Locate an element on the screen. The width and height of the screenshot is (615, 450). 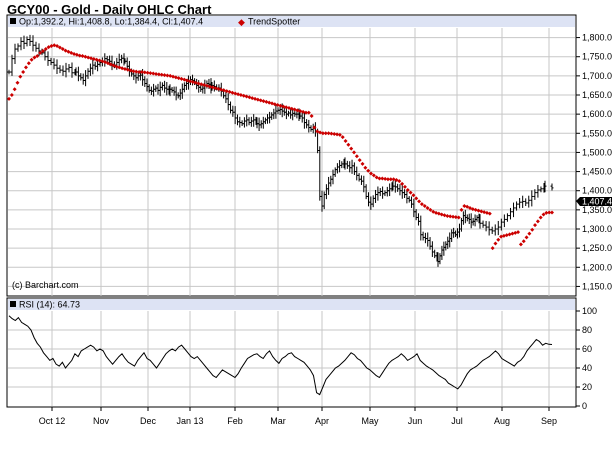
price-tick-label: 1,650.0 is located at coordinates (597, 95).